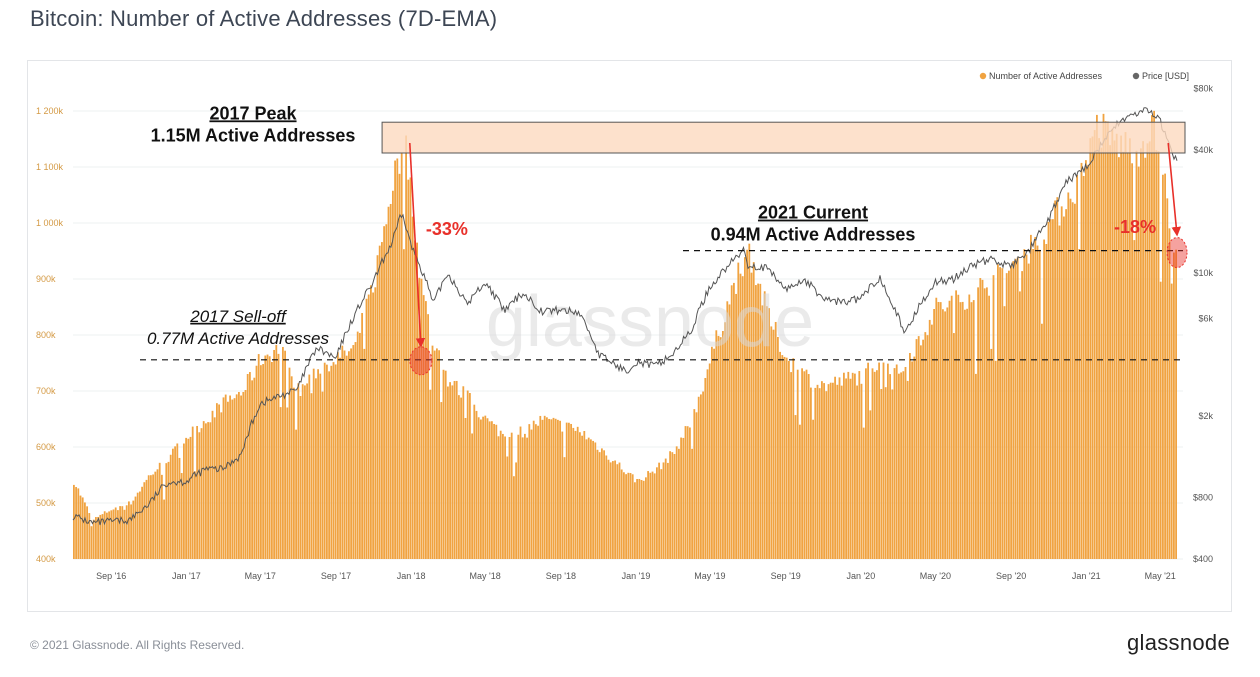 The width and height of the screenshot is (1260, 677). I want to click on left-axis-tick-5: 900k, so click(46, 279).